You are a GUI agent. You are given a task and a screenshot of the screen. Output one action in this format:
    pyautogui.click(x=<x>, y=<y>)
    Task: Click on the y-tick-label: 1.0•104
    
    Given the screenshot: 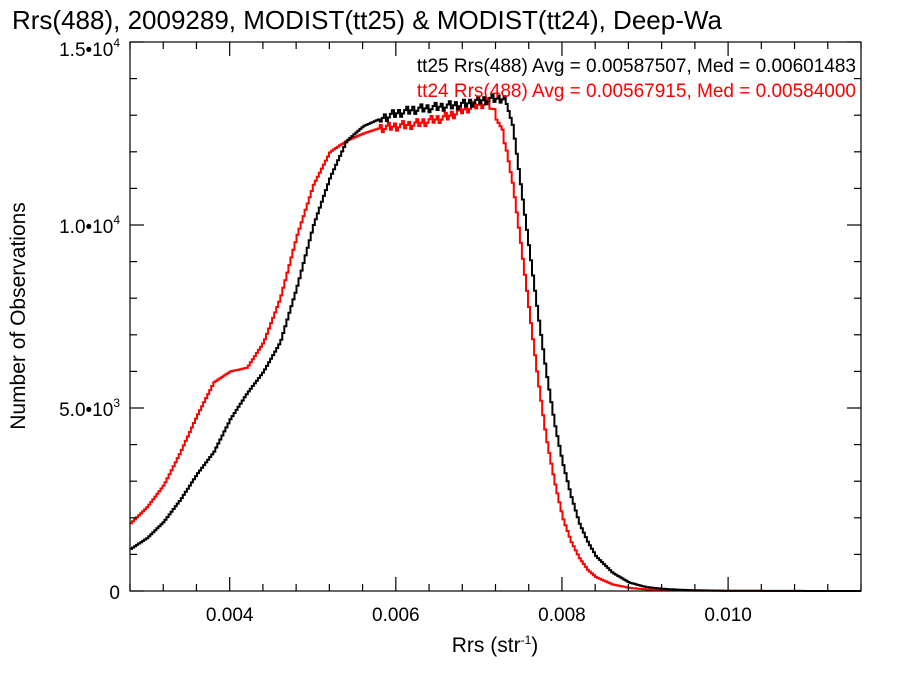 What is the action you would take?
    pyautogui.click(x=89, y=225)
    